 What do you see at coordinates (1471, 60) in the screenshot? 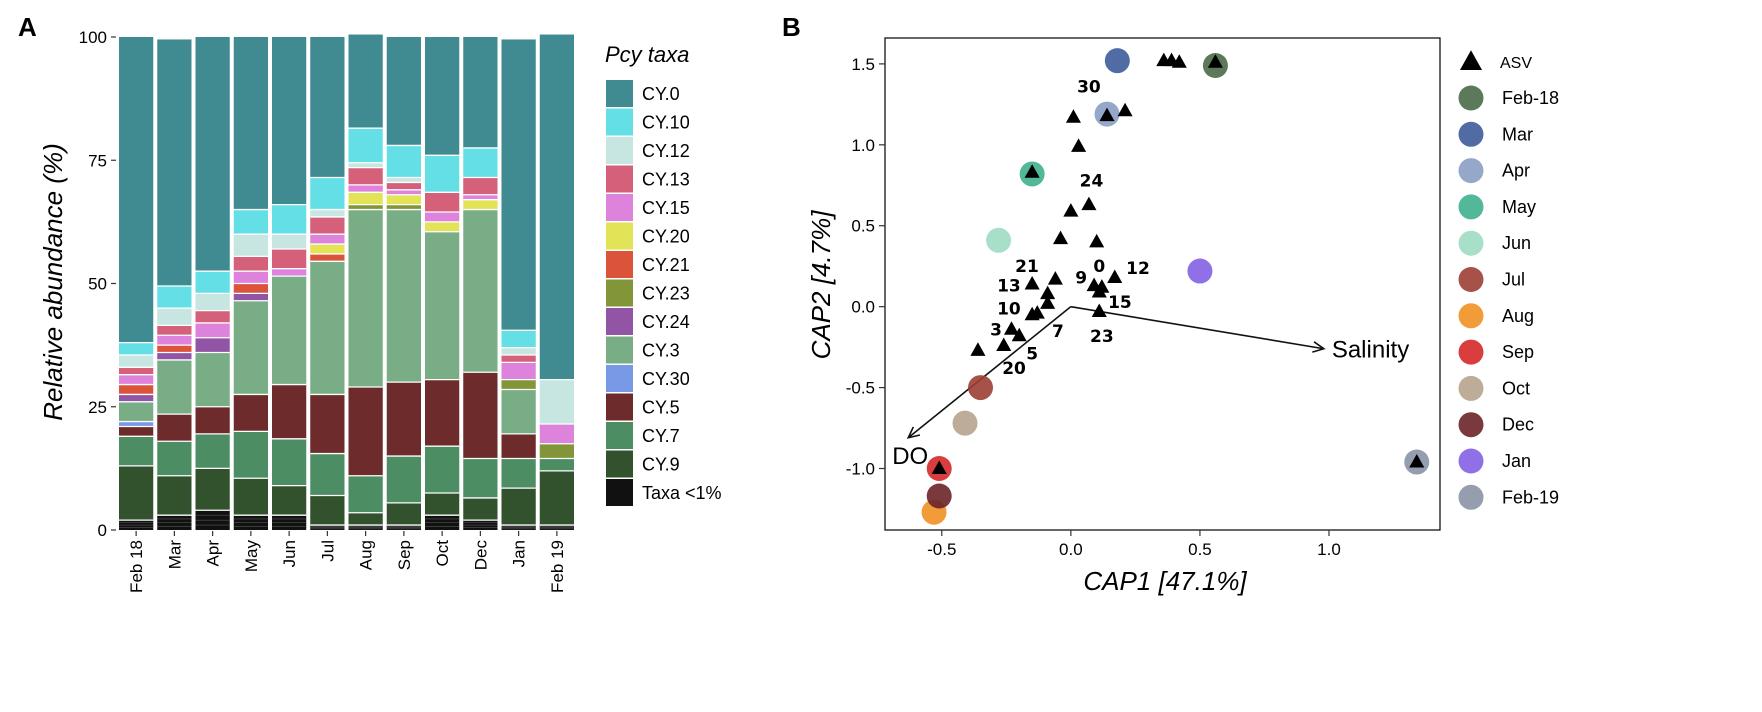
I see `legend-asv-icon` at bounding box center [1471, 60].